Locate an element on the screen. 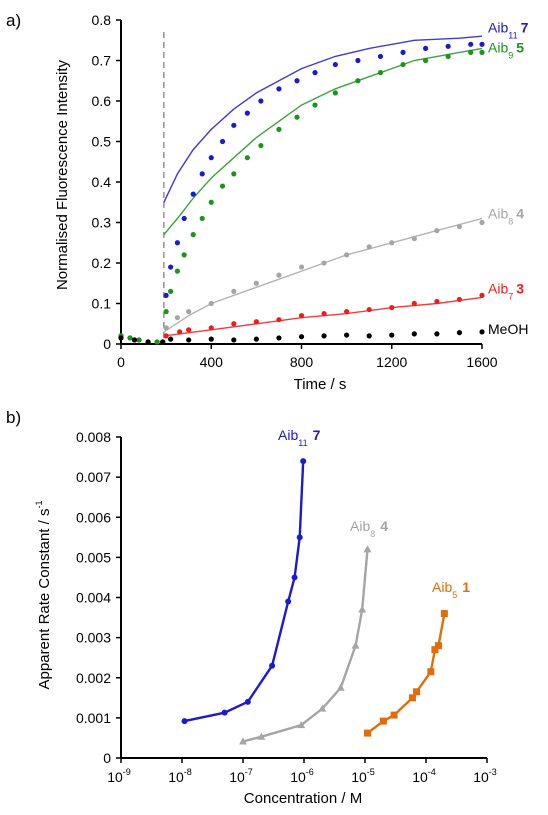 This screenshot has height=815, width=548. panel-a-y-axis-title: Normalised Fluorescence Intensity is located at coordinates (62, 174).